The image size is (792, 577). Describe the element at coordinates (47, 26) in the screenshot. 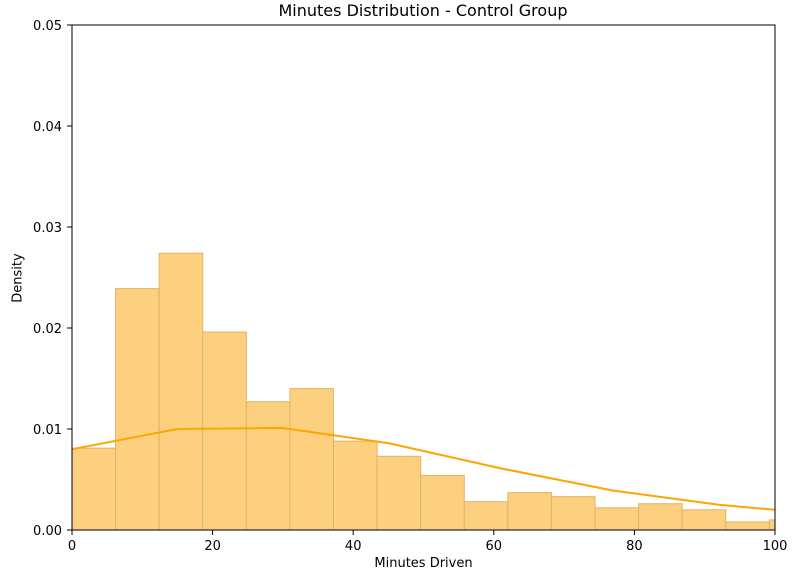

I see `y-tick-label: 0.05` at that location.